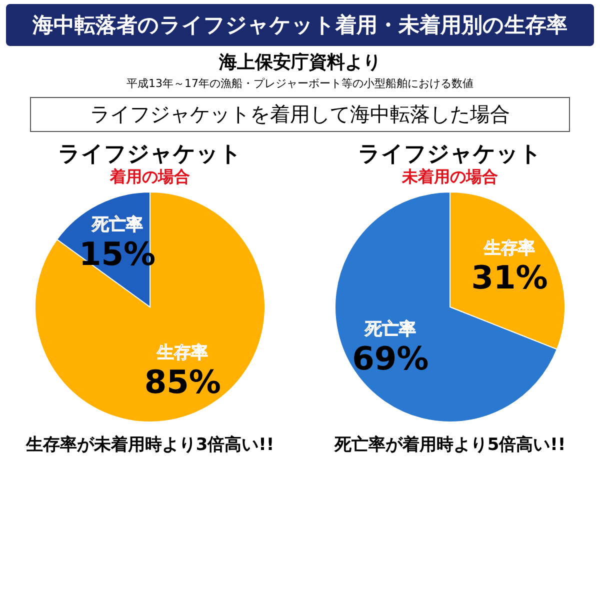 This screenshot has width=600, height=600. What do you see at coordinates (300, 83) in the screenshot?
I see `text: 平成13年～17年の漁船・プレジャーボート等の小型船舶における数値` at bounding box center [300, 83].